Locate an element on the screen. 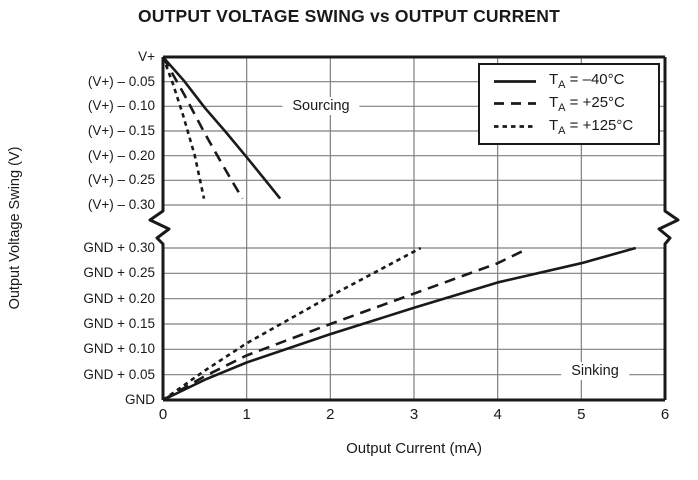  curve-sourcing-solid is located at coordinates (222, 128).